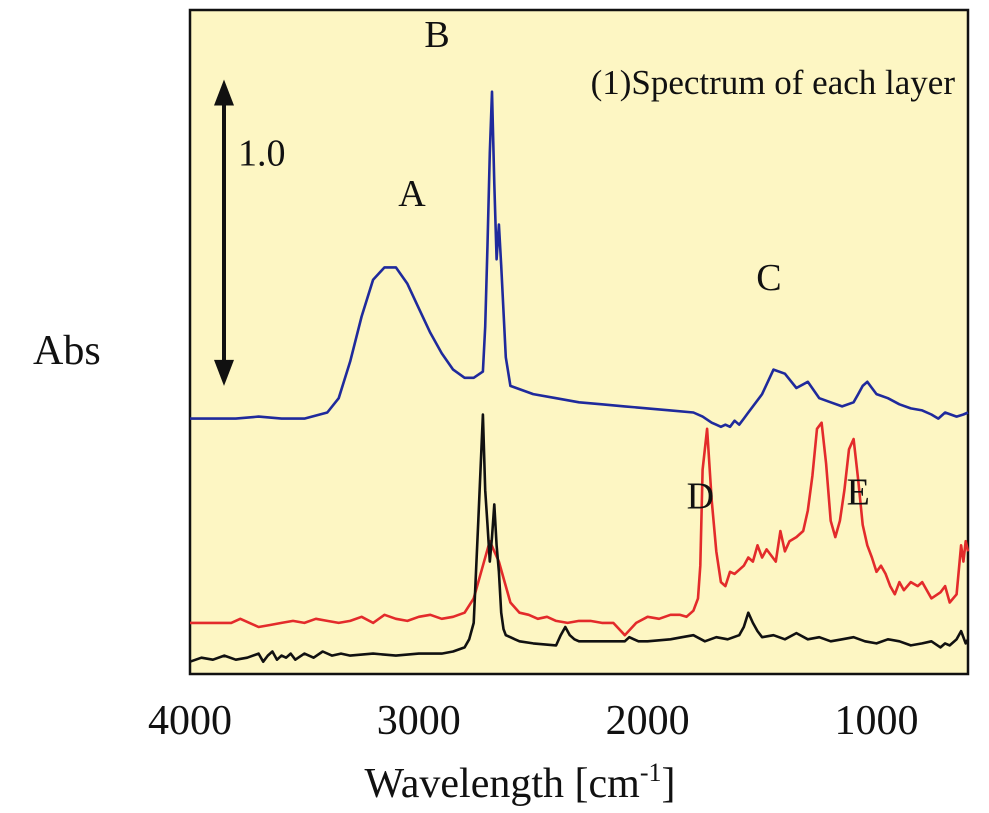 The height and width of the screenshot is (813, 989). I want to click on x-axis-ticks: 4000 3000 2000 1000, so click(533, 721).